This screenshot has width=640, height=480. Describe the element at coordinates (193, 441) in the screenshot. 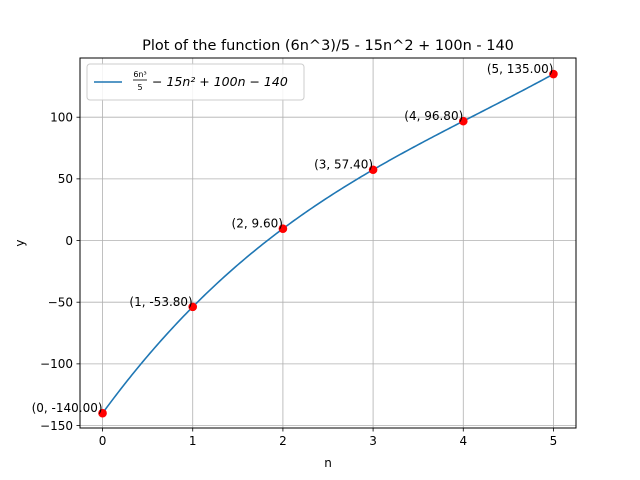

I see `x-tick-label: 1` at that location.